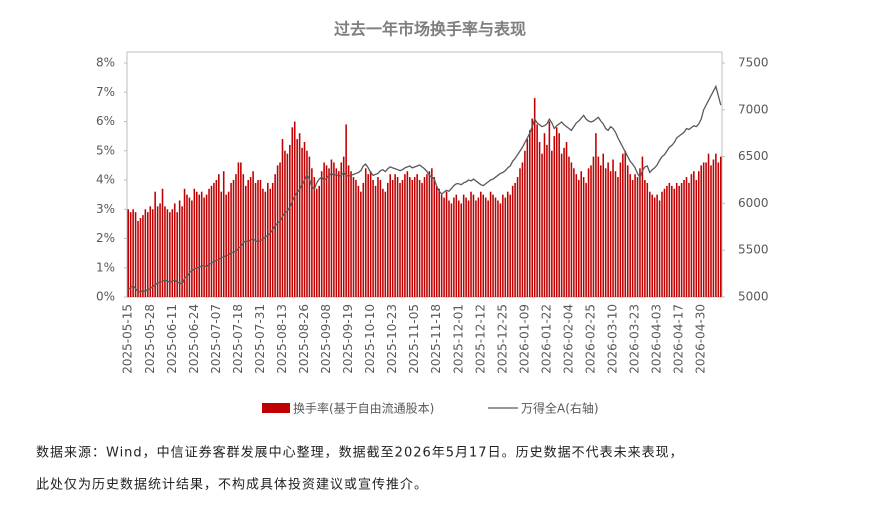 The image size is (889, 513). I want to click on x-tick-label: 2025-08-26, so click(304, 339).